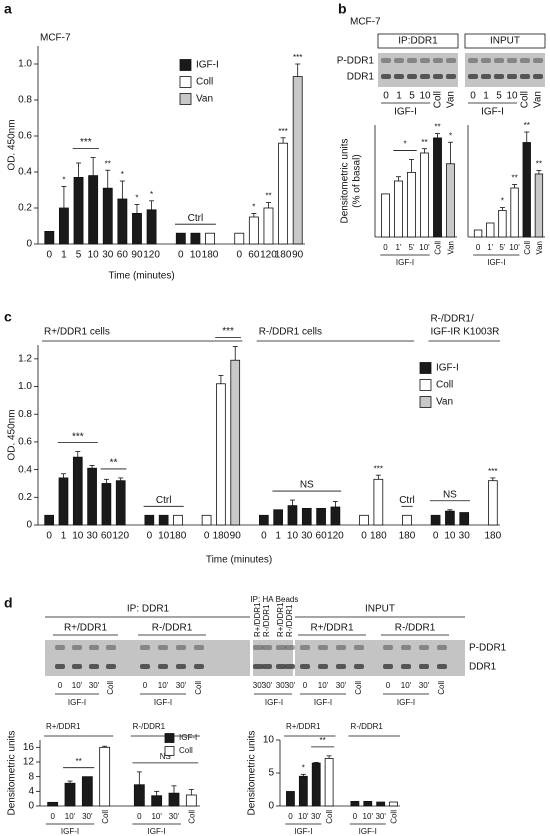 Image resolution: width=550 pixels, height=836 pixels. I want to click on blot-header: INPUT, so click(505, 41).